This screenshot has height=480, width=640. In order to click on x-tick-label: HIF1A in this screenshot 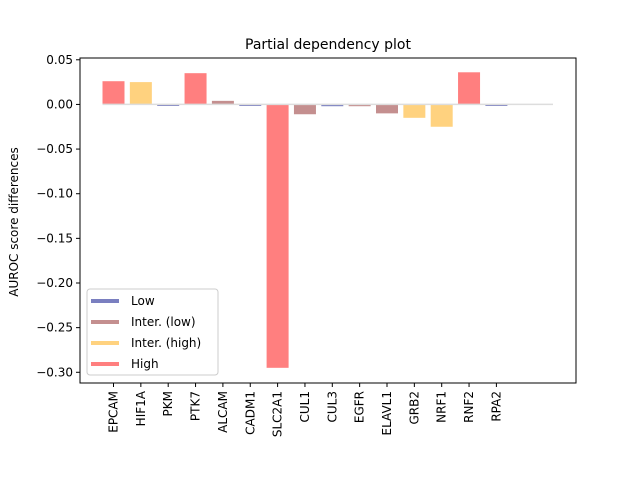, I will do `click(141, 408)`.